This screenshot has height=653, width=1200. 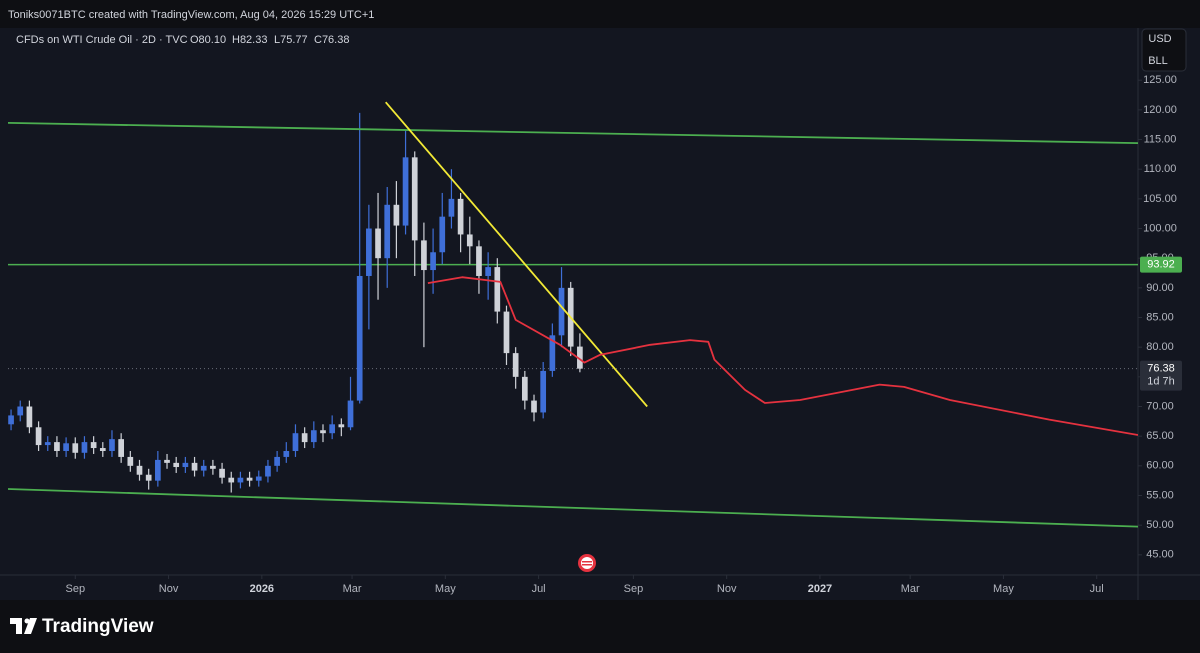 I want to click on price-badge, so click(x=1161, y=375).